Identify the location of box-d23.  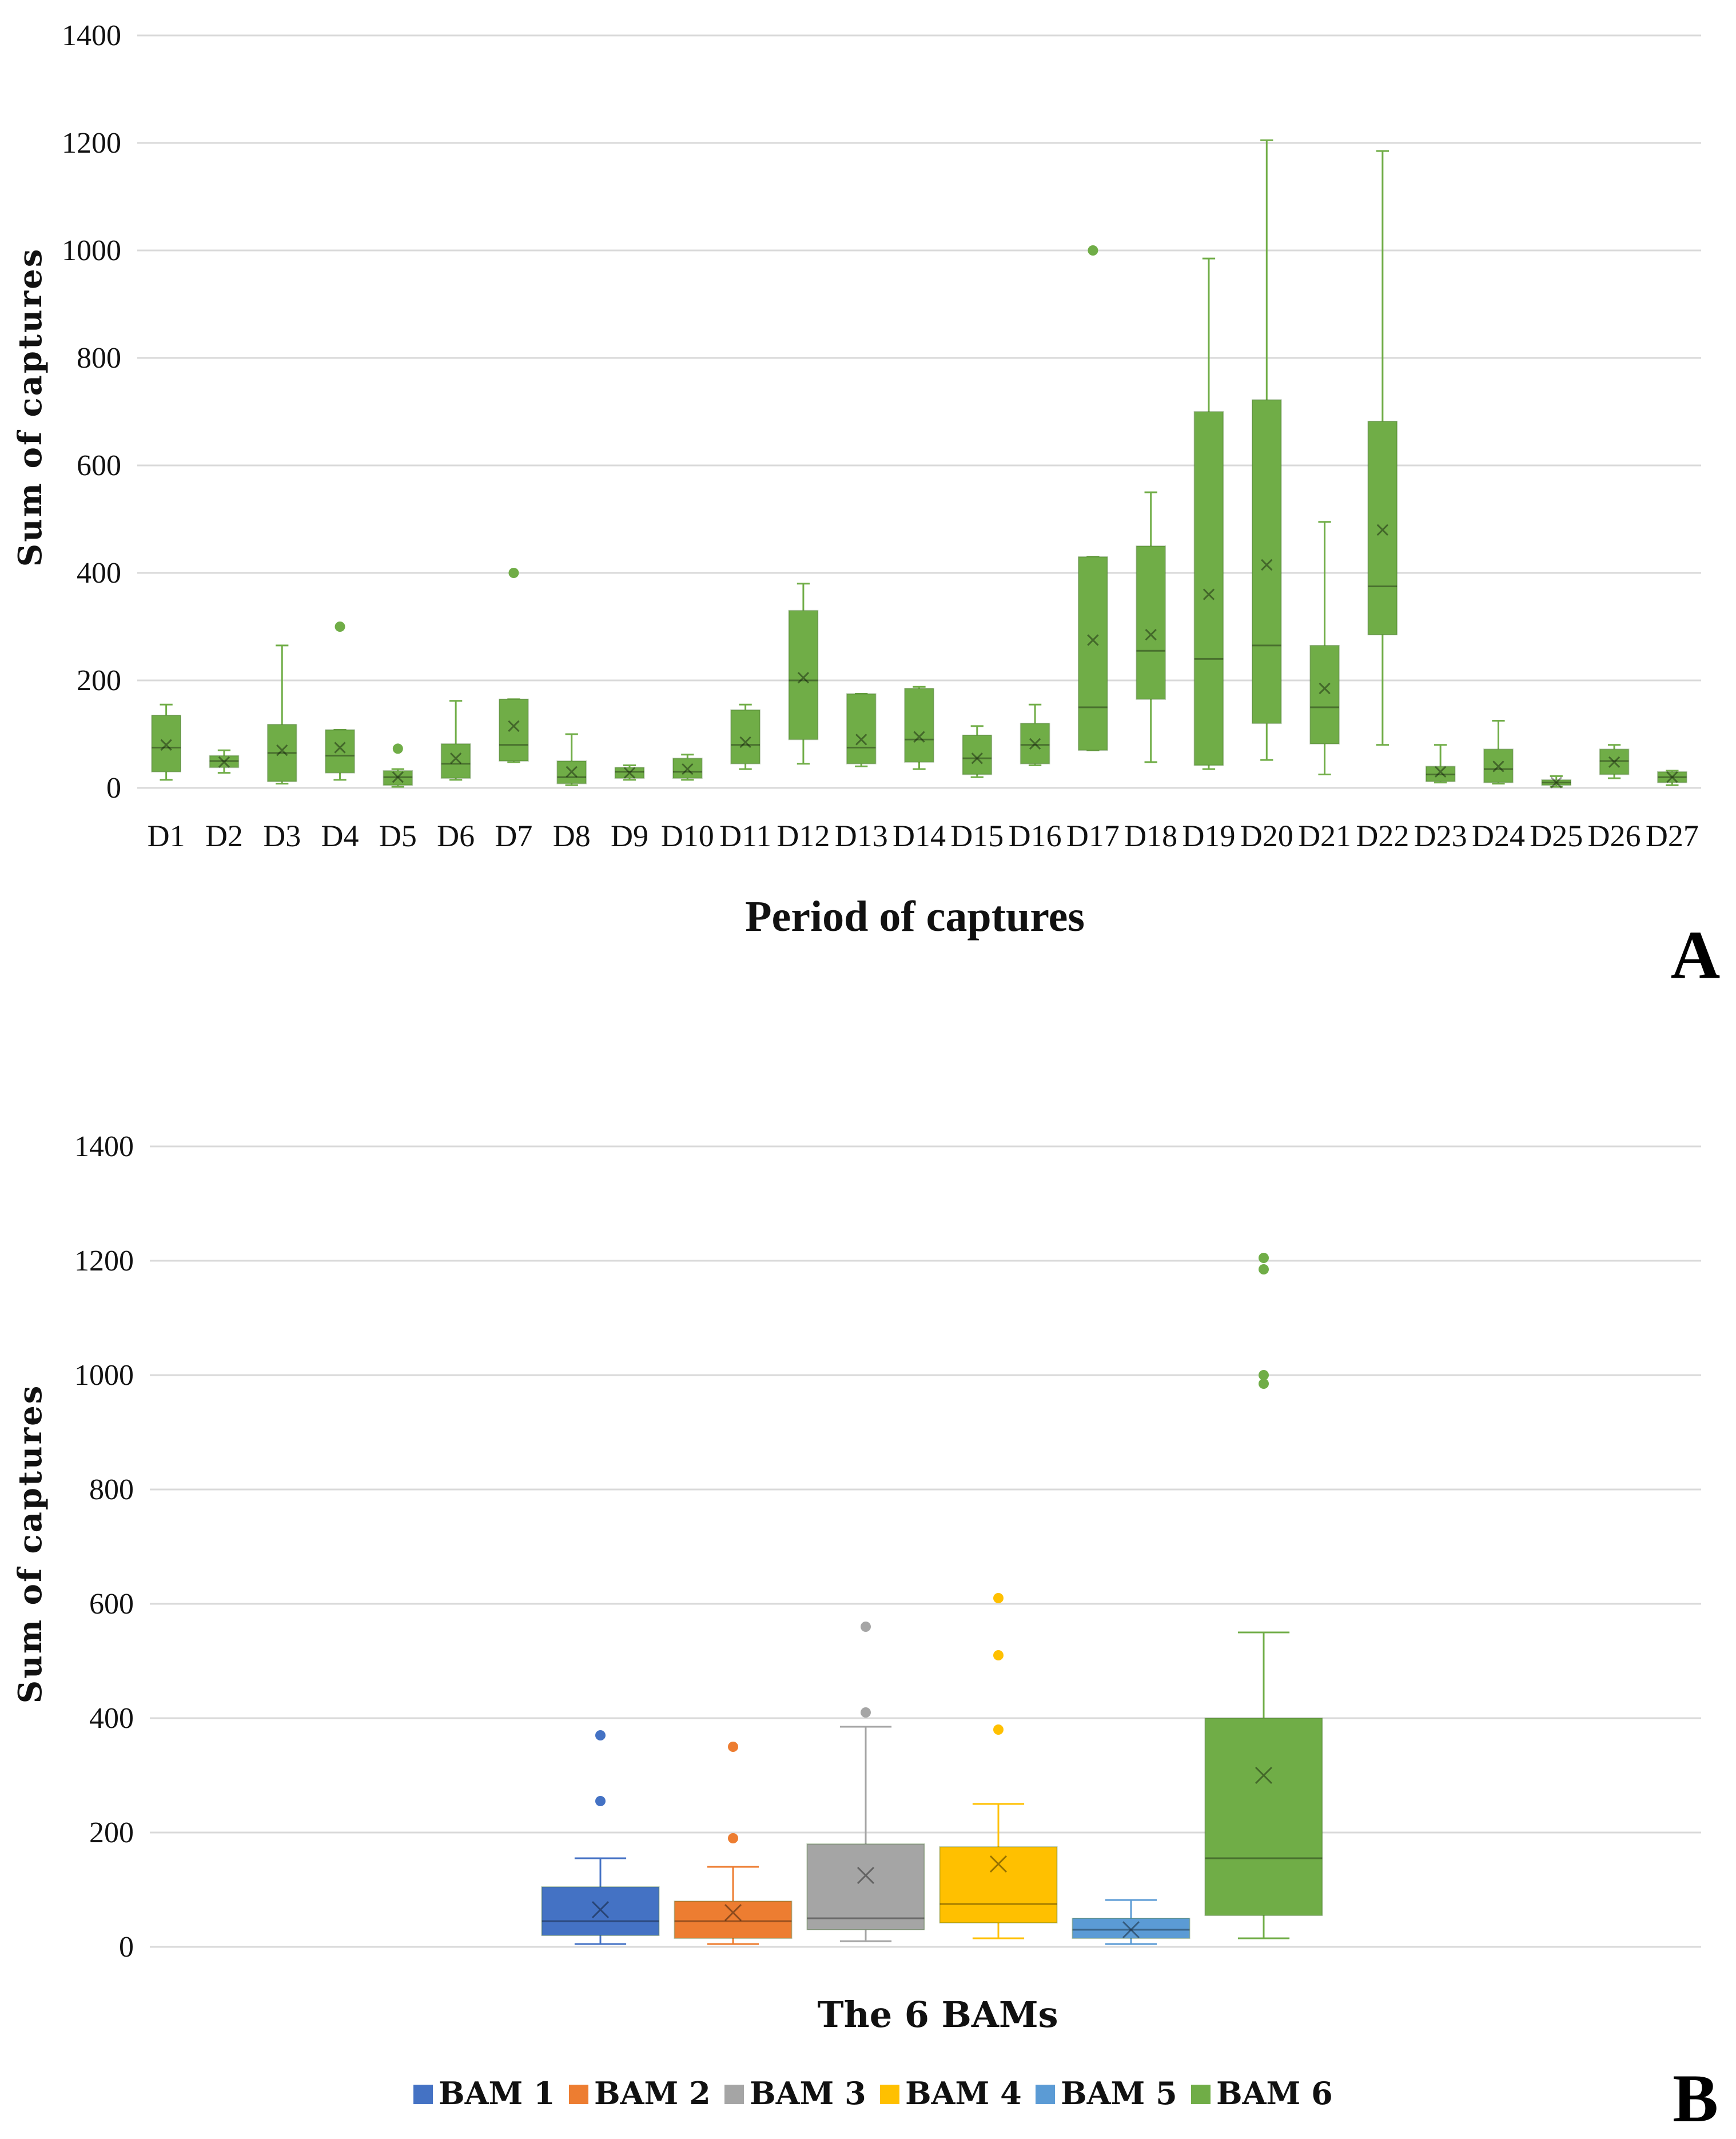
(1440, 764).